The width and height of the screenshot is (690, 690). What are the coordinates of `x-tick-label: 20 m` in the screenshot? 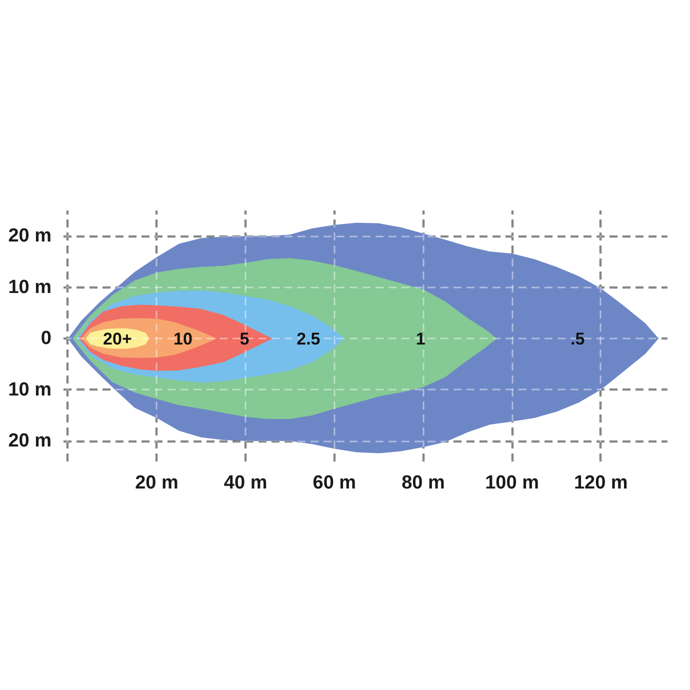 It's located at (156, 483).